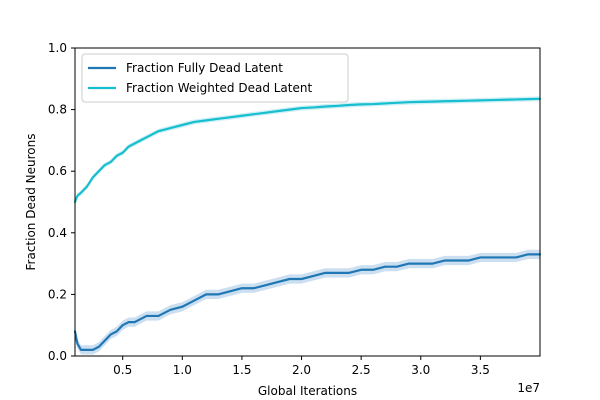  What do you see at coordinates (361, 370) in the screenshot?
I see `x-tick-label: 2.5` at bounding box center [361, 370].